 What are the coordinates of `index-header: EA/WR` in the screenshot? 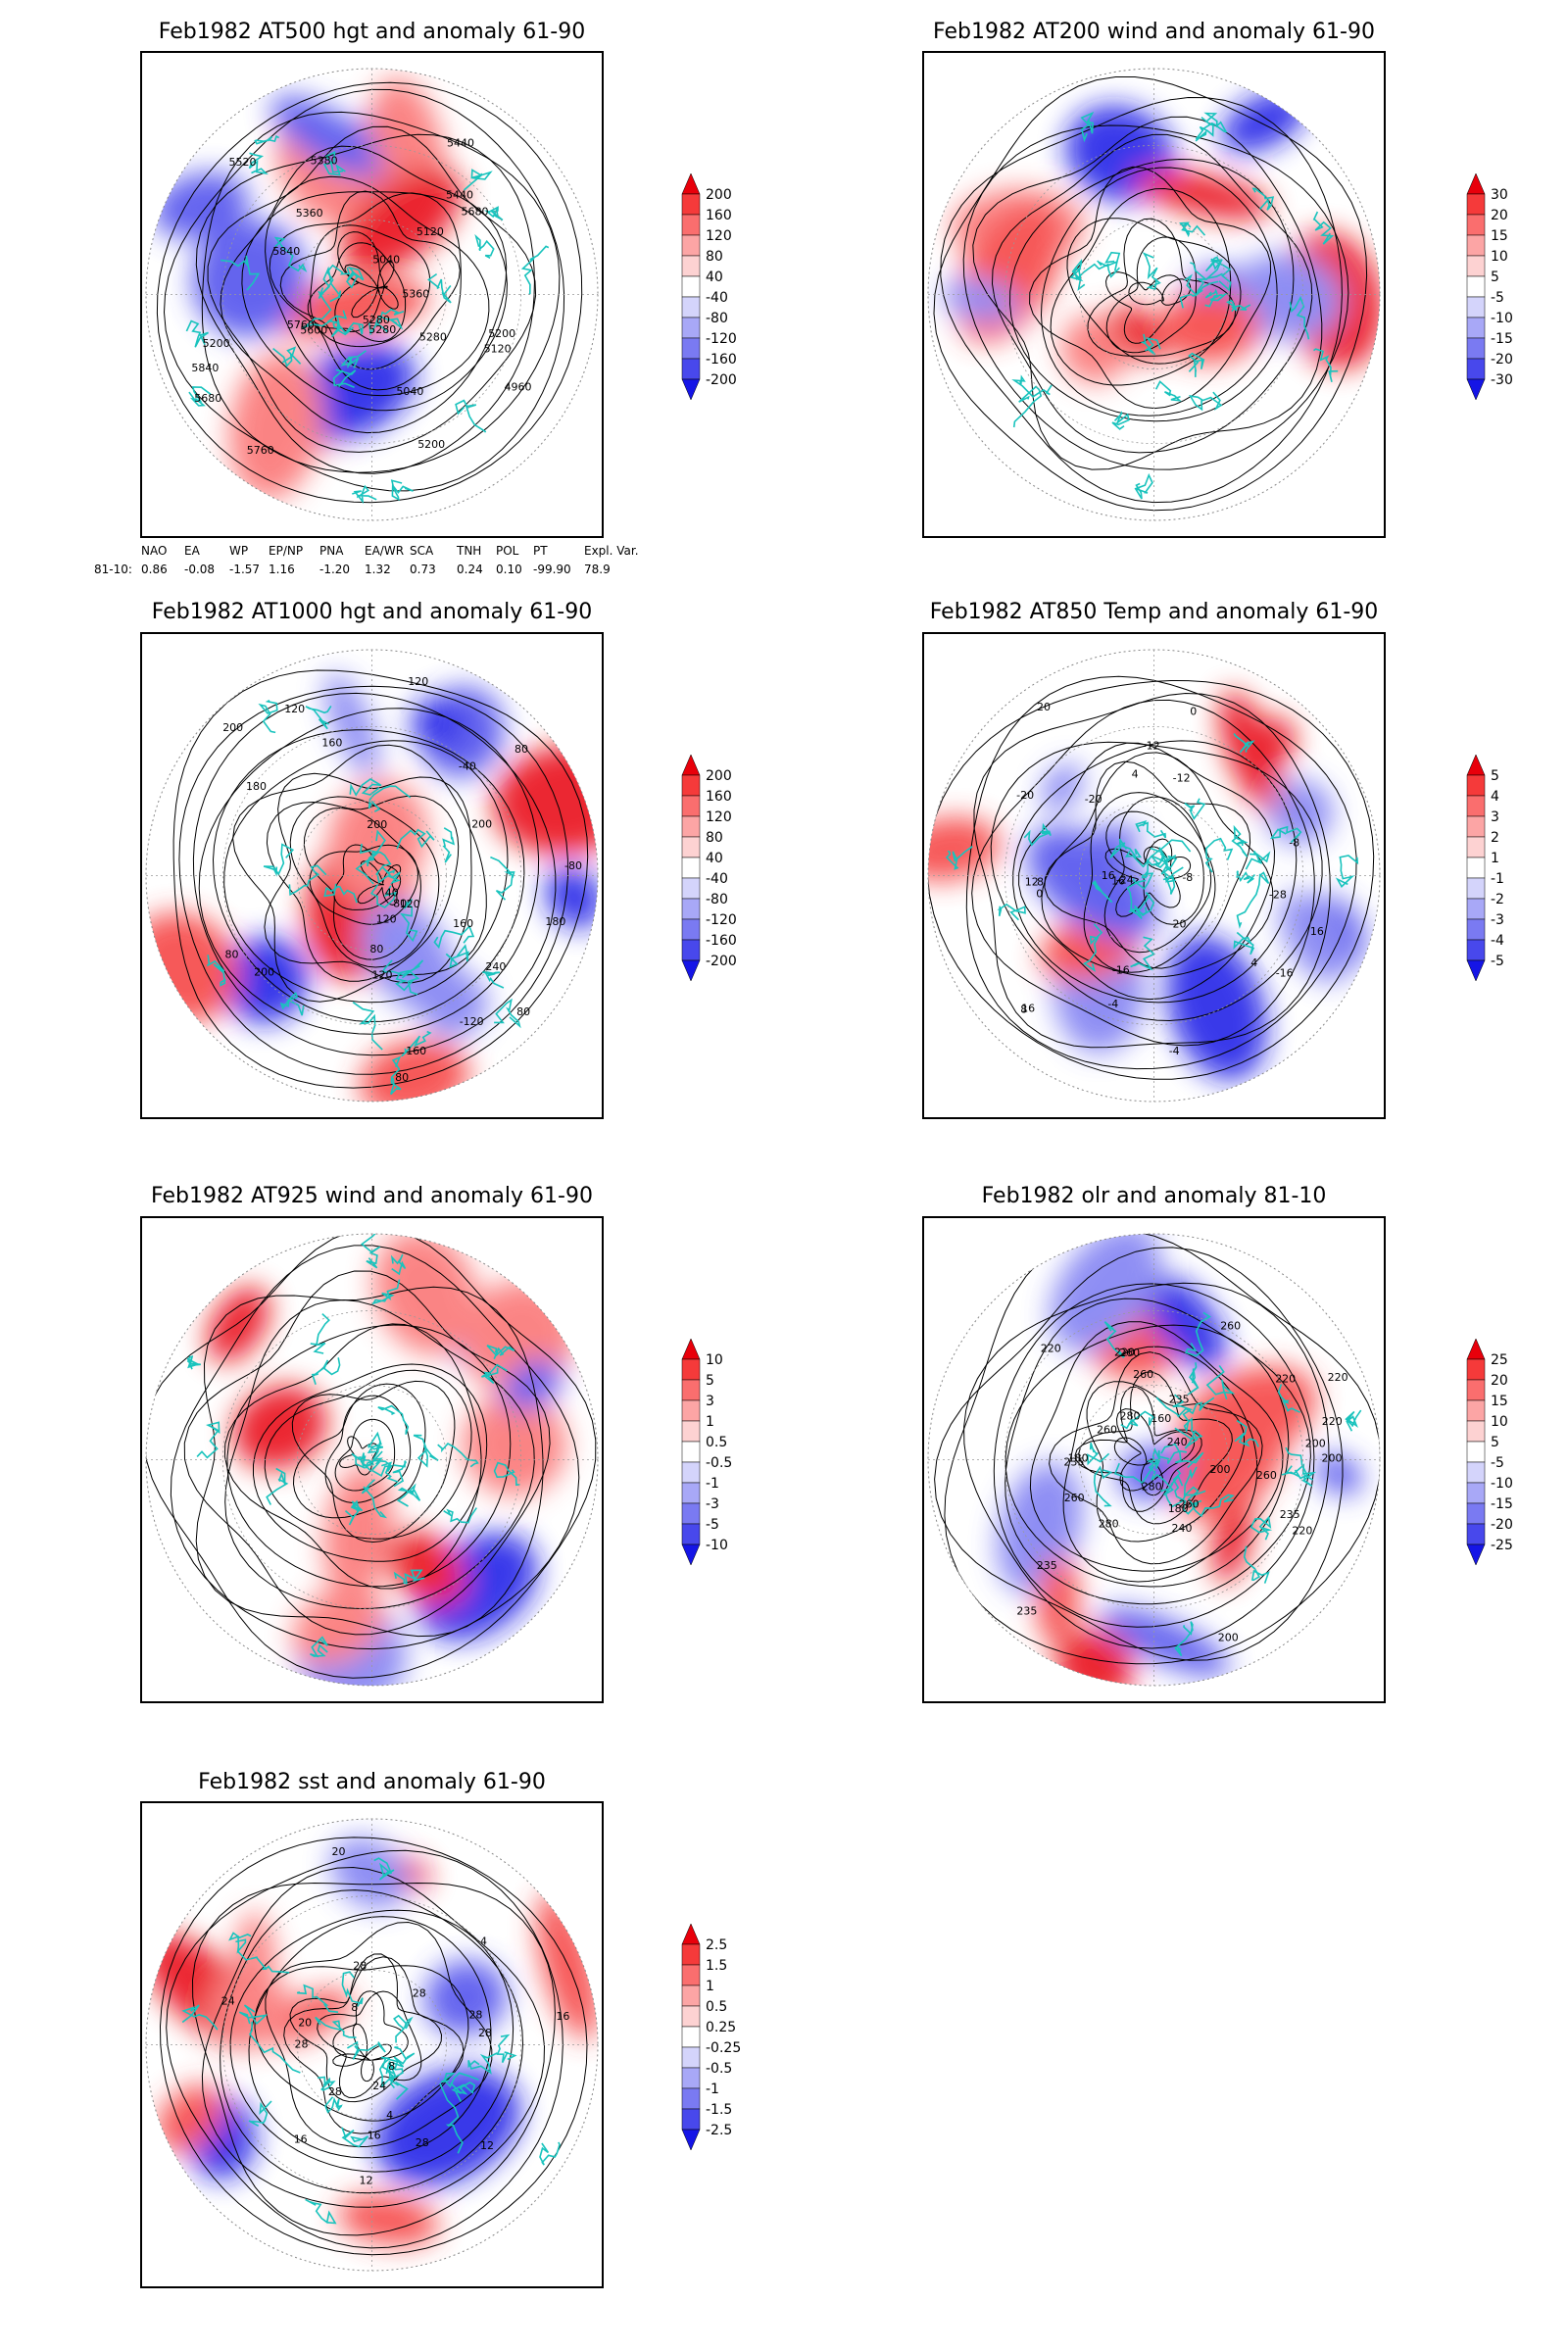 It's located at (385, 551).